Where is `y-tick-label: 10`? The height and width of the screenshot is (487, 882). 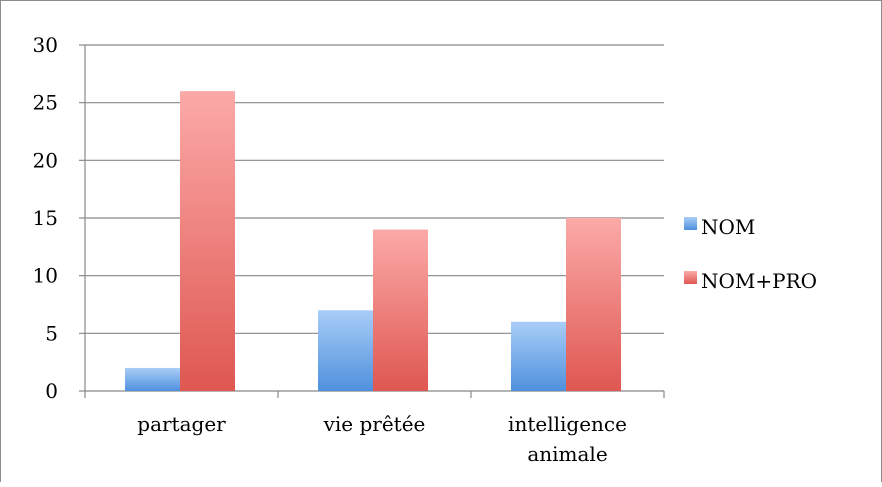 y-tick-label: 10 is located at coordinates (45, 276).